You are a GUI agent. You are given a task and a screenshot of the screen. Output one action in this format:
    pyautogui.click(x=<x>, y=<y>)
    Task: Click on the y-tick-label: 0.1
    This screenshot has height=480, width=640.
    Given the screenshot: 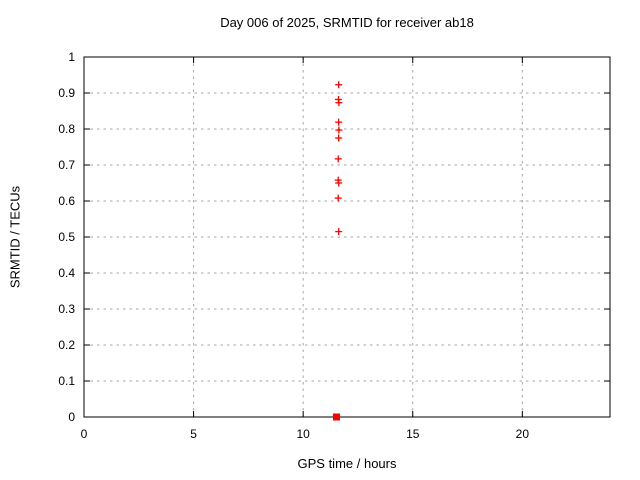 What is the action you would take?
    pyautogui.click(x=66, y=381)
    